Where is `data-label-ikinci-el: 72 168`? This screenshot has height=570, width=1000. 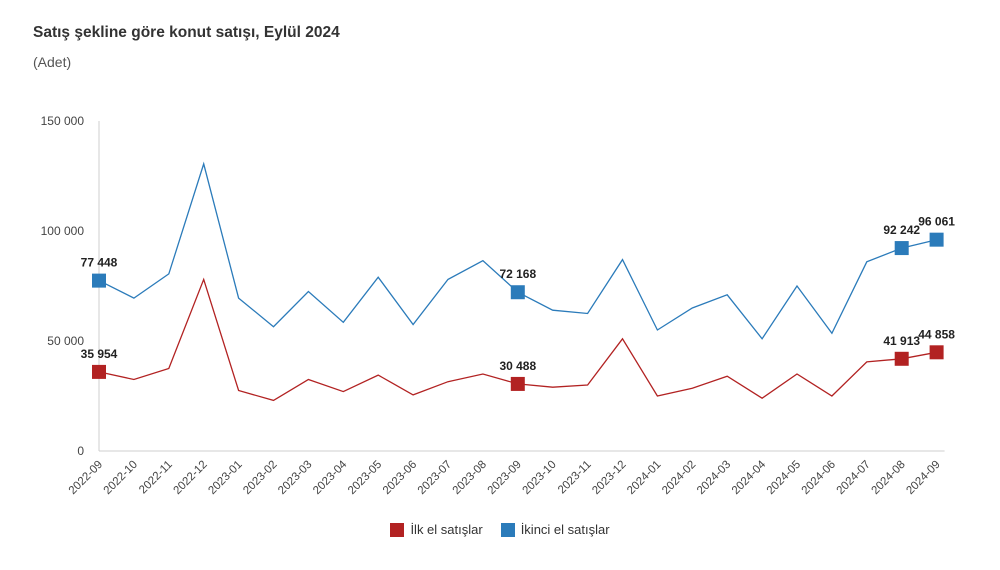 data-label-ikinci-el: 72 168 is located at coordinates (517, 274).